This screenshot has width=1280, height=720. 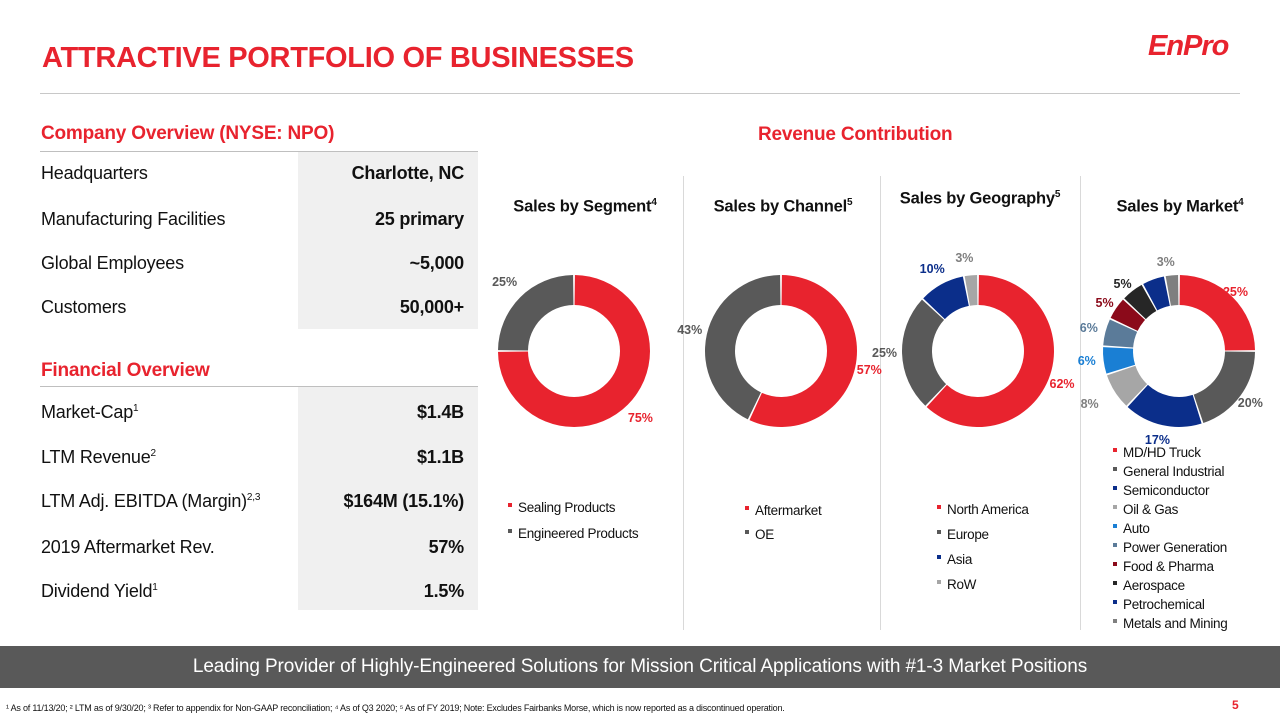 What do you see at coordinates (133, 219) in the screenshot?
I see `facilities-label: Manufacturing Facilities` at bounding box center [133, 219].